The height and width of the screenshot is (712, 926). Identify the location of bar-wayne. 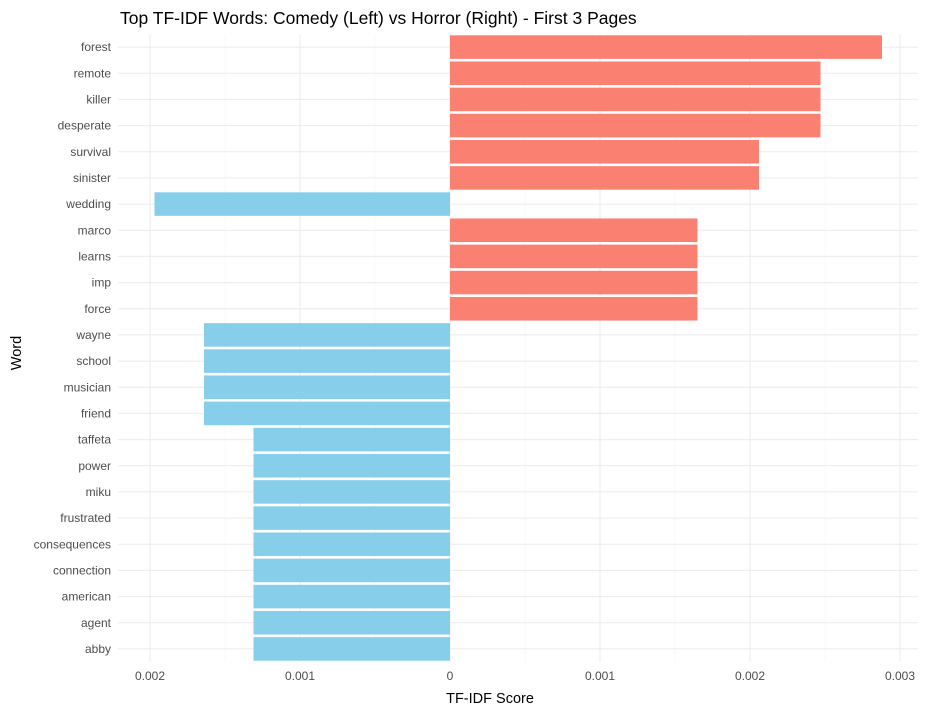
(327, 335).